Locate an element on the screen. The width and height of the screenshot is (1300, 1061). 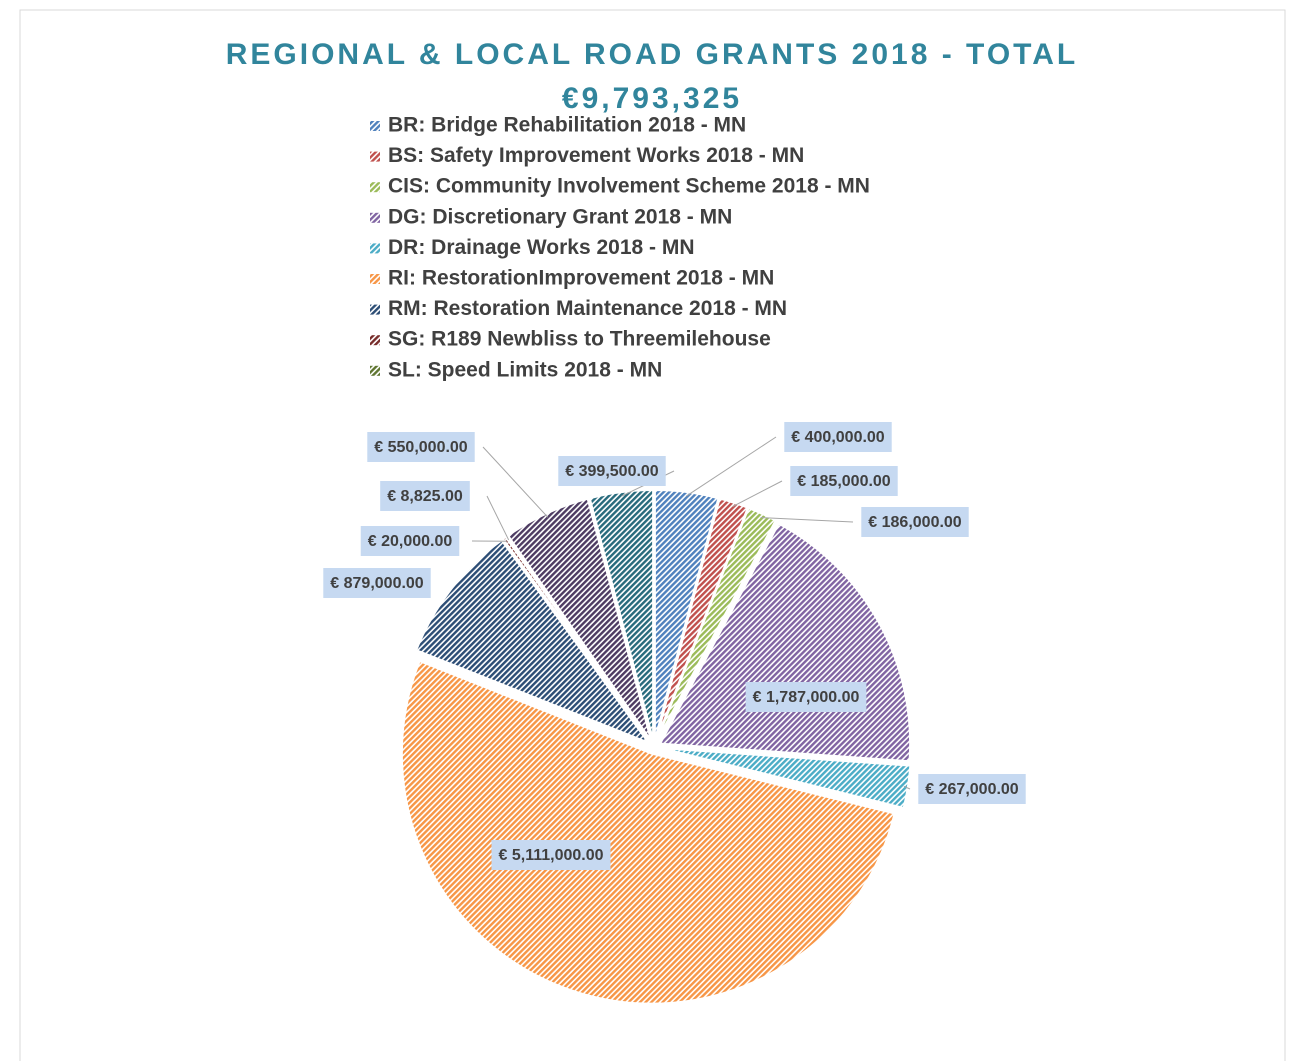
legend-label: BR: Bridge Rehabilitation 2018 - MN is located at coordinates (567, 125).